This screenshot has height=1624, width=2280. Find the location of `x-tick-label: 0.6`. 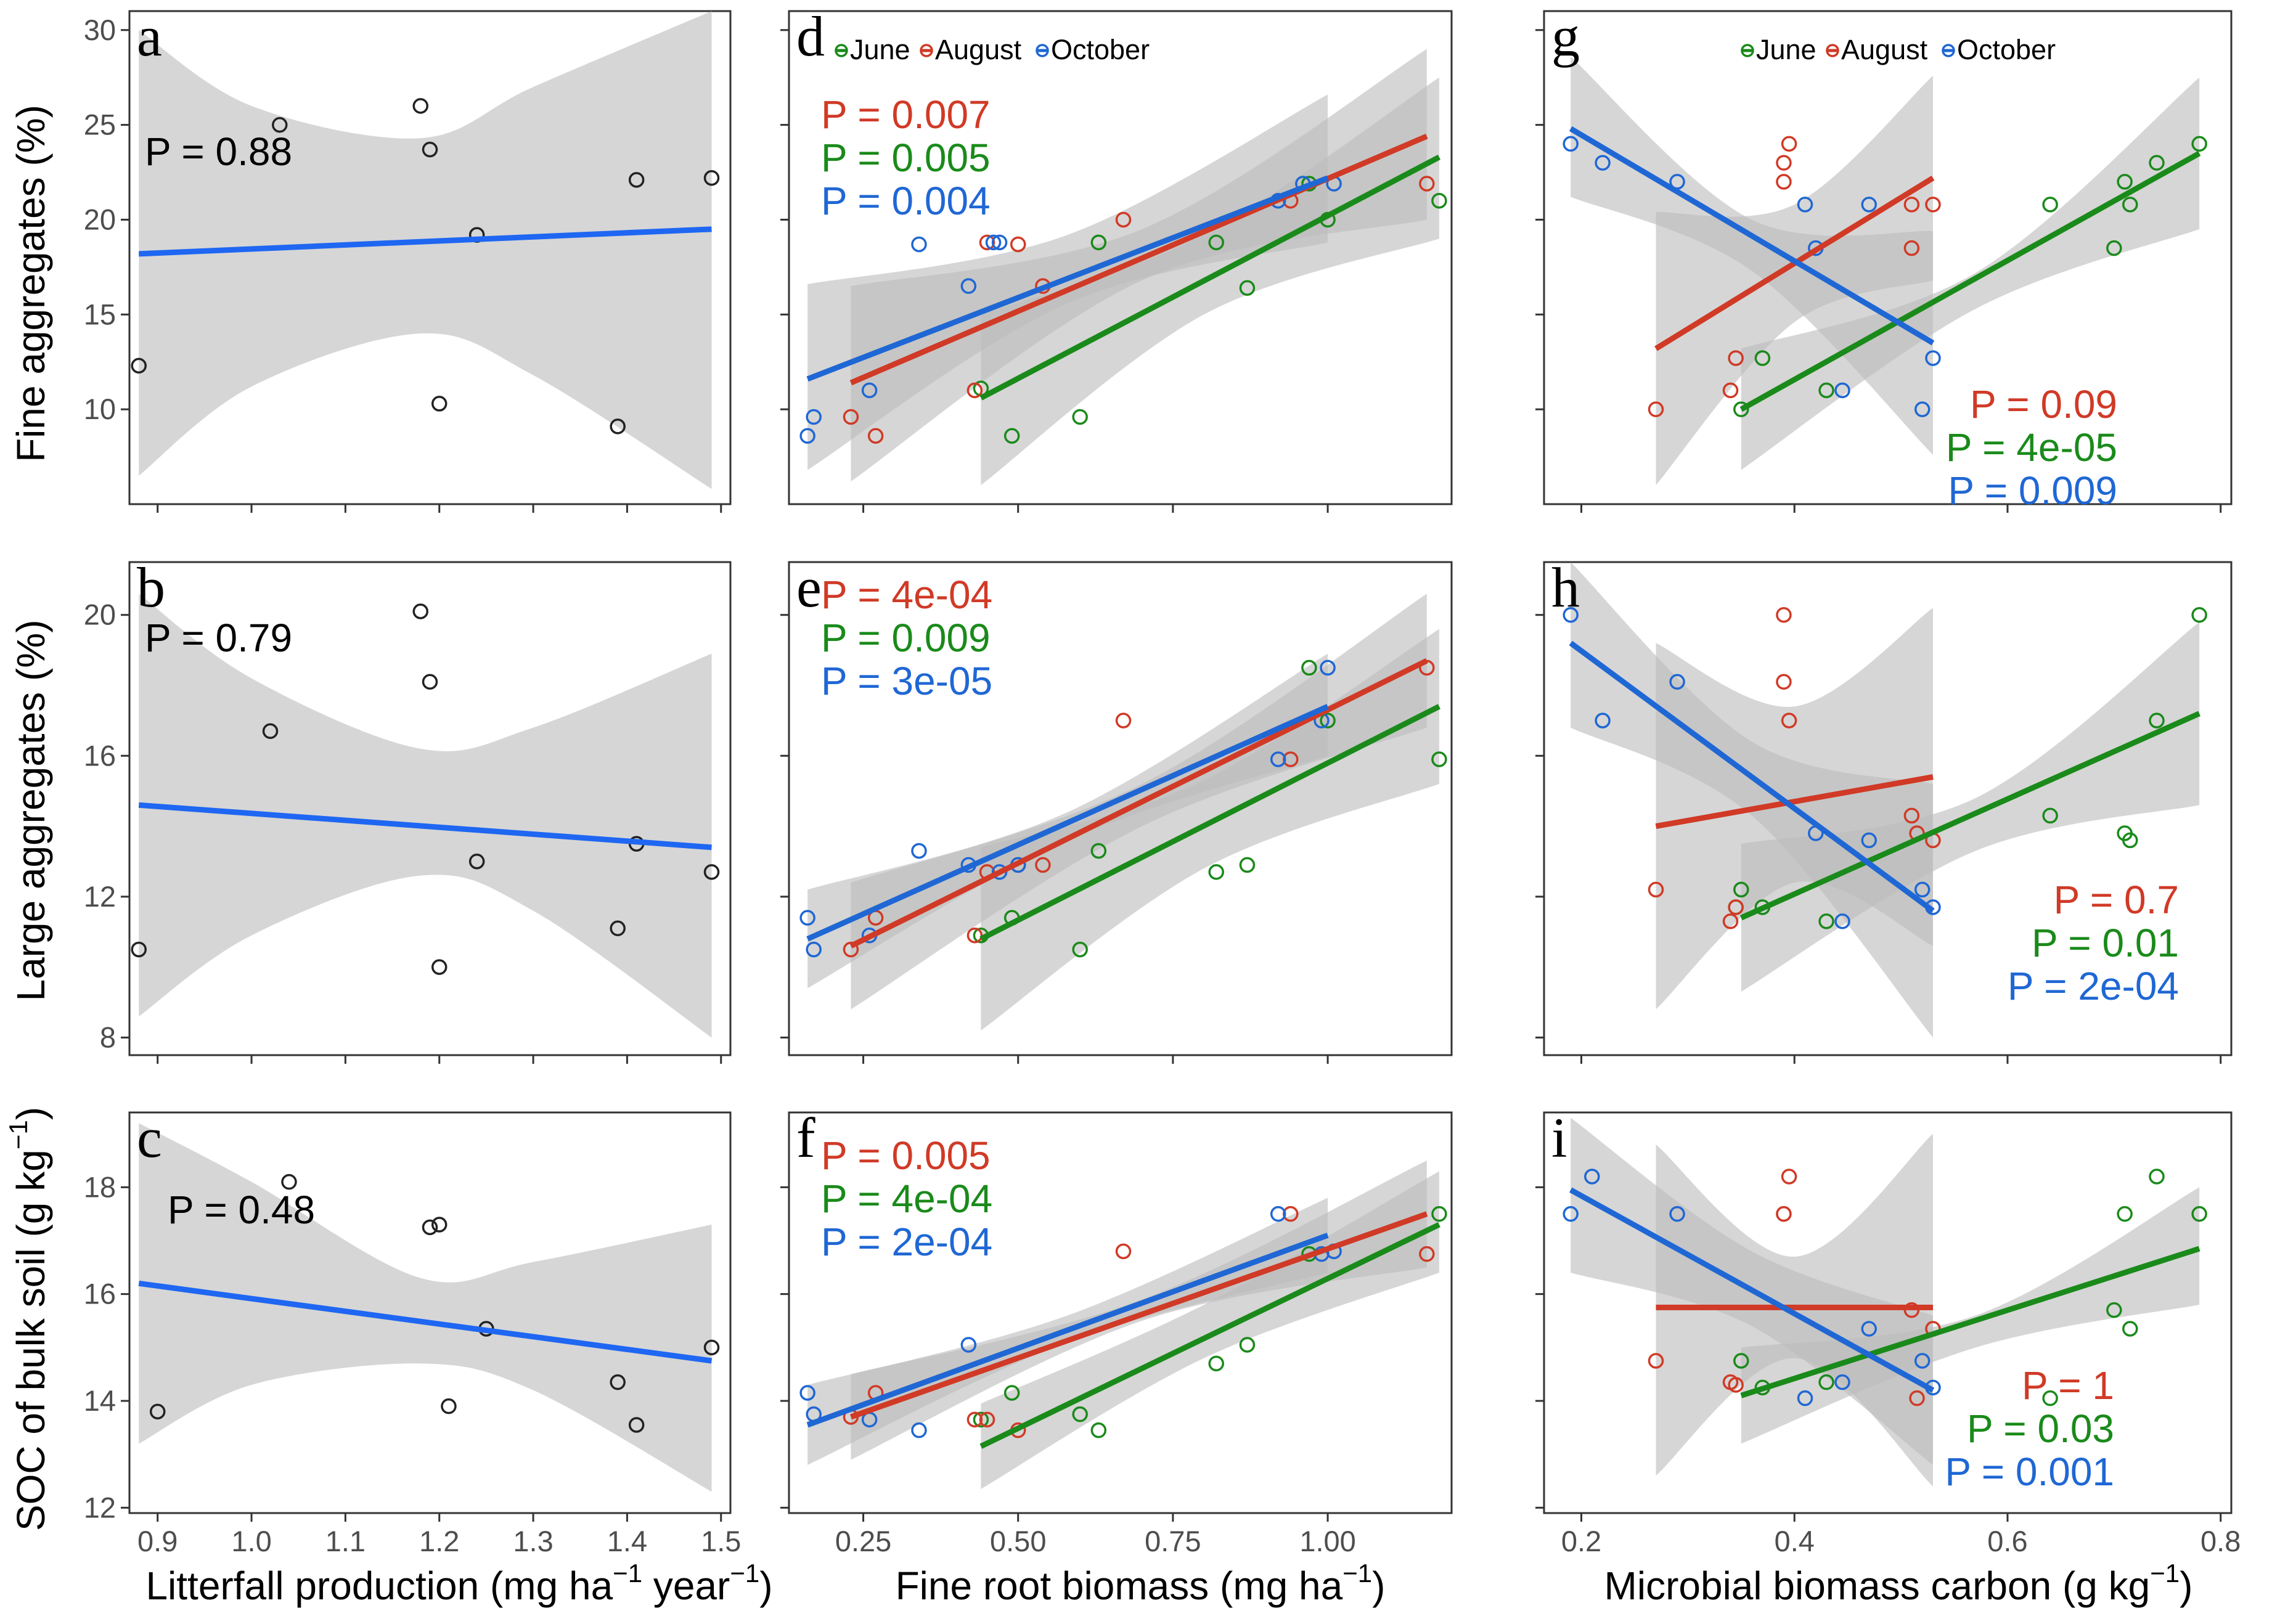

x-tick-label: 0.6 is located at coordinates (2007, 1541).